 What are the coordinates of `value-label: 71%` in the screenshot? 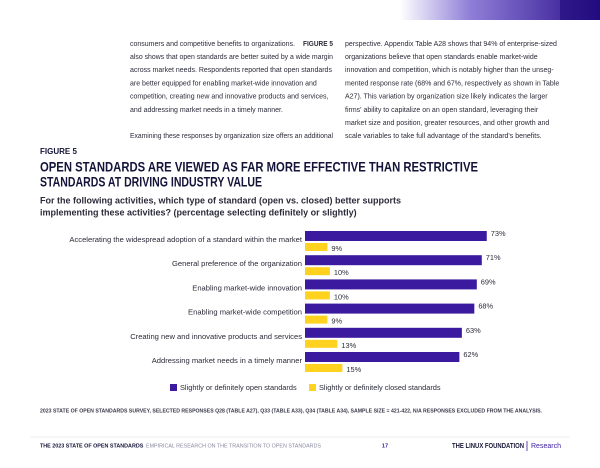 It's located at (493, 257).